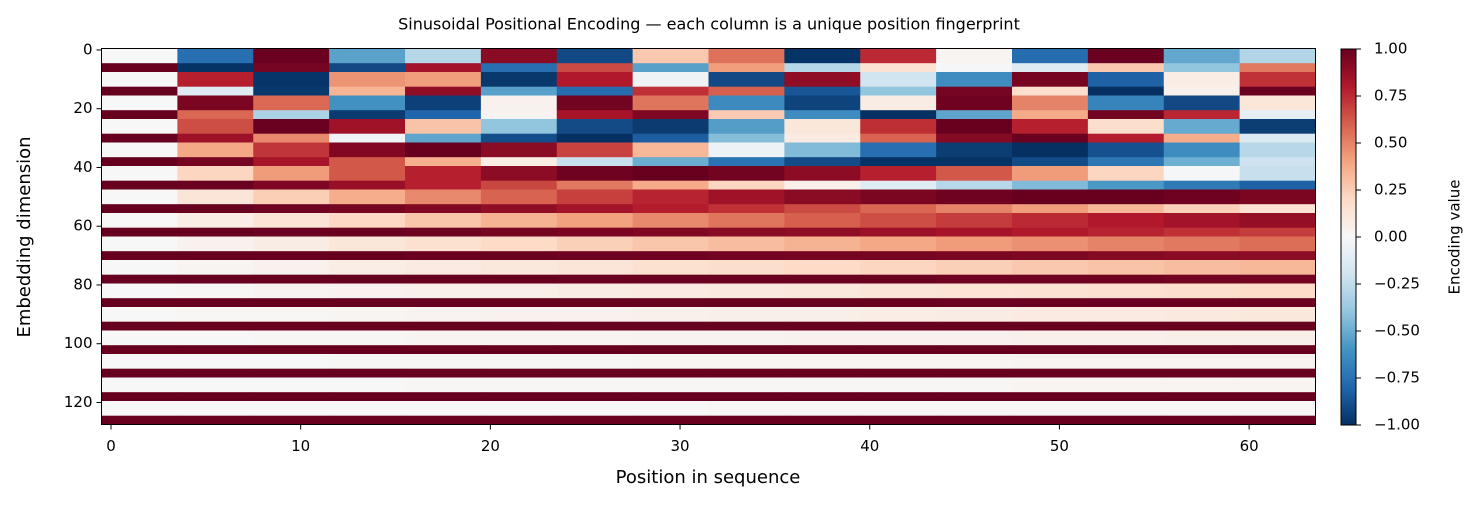 This screenshot has height=506, width=1481. Describe the element at coordinates (1397, 425) in the screenshot. I see `colorbar-tick-label: −1.00` at that location.